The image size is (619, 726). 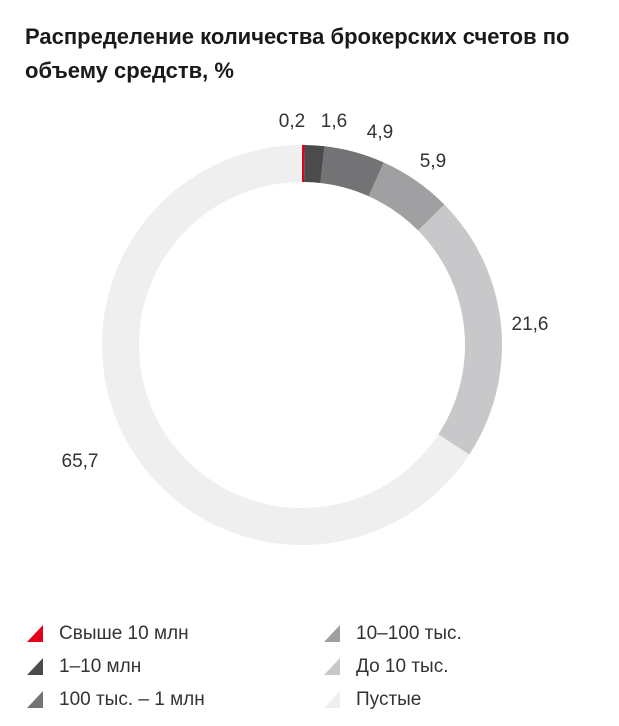 I want to click on data-label: 5,9, so click(x=433, y=161).